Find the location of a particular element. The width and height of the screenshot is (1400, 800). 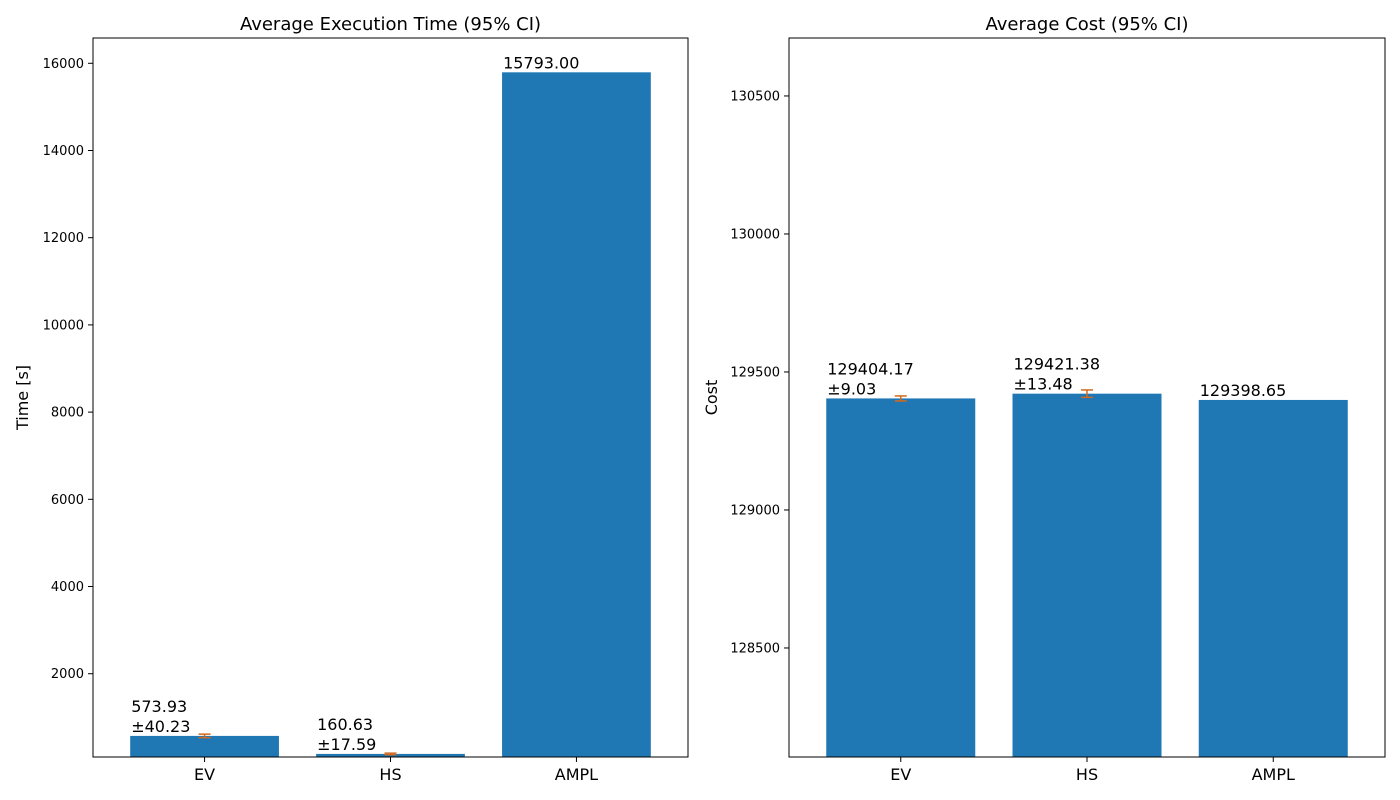

y-axis-label: Cost is located at coordinates (711, 398).